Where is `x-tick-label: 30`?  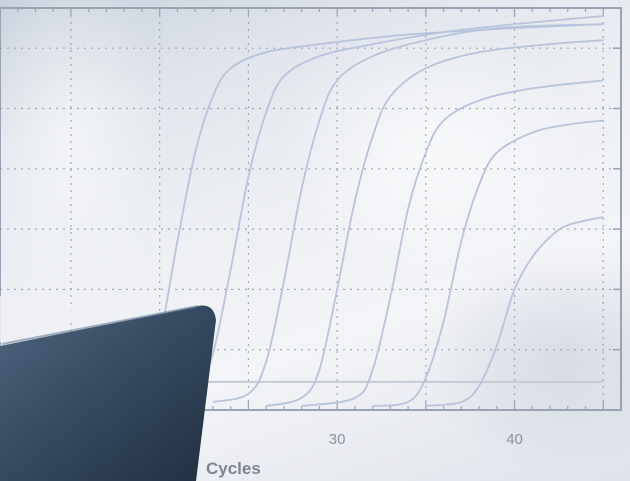 x-tick-label: 30 is located at coordinates (337, 439).